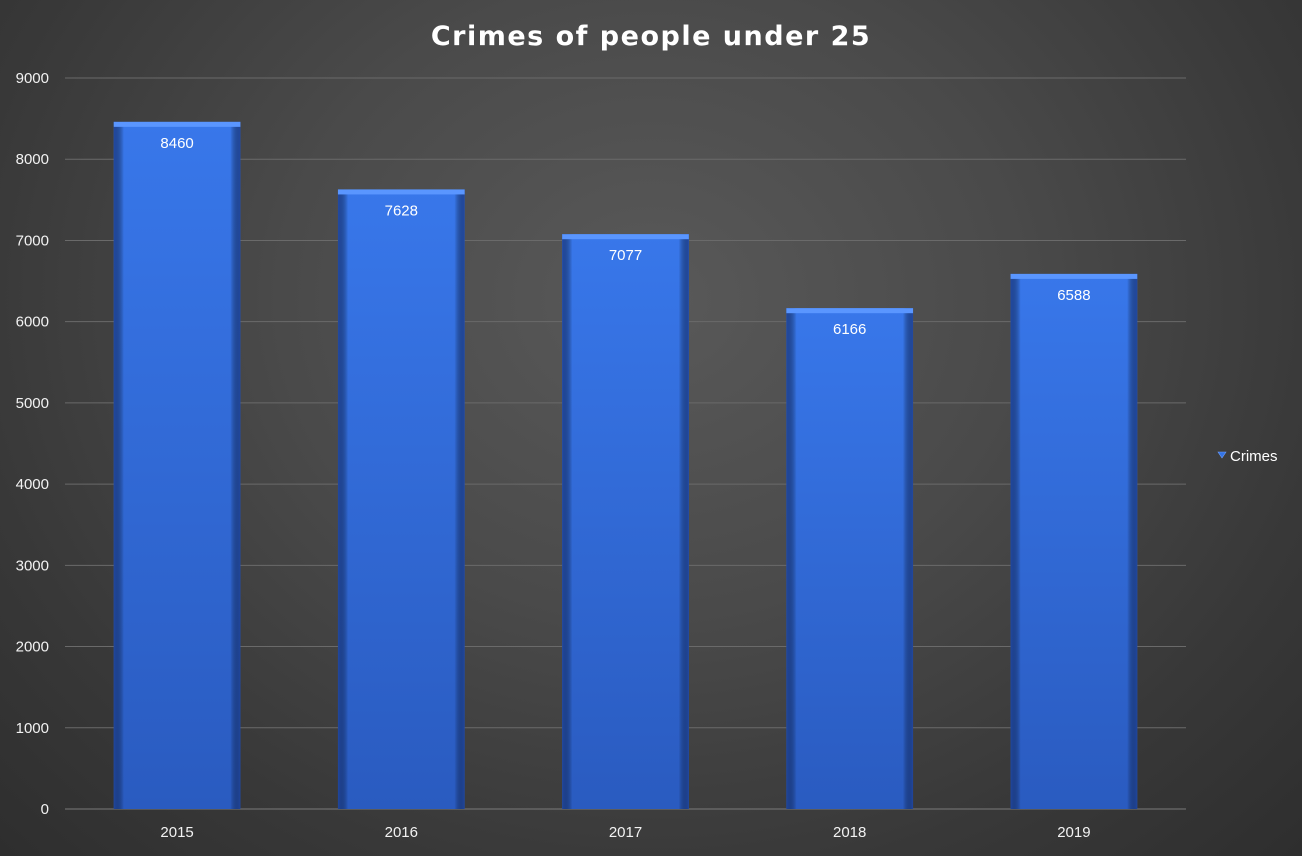 The height and width of the screenshot is (856, 1302). I want to click on bar-group: 8460, so click(177, 465).